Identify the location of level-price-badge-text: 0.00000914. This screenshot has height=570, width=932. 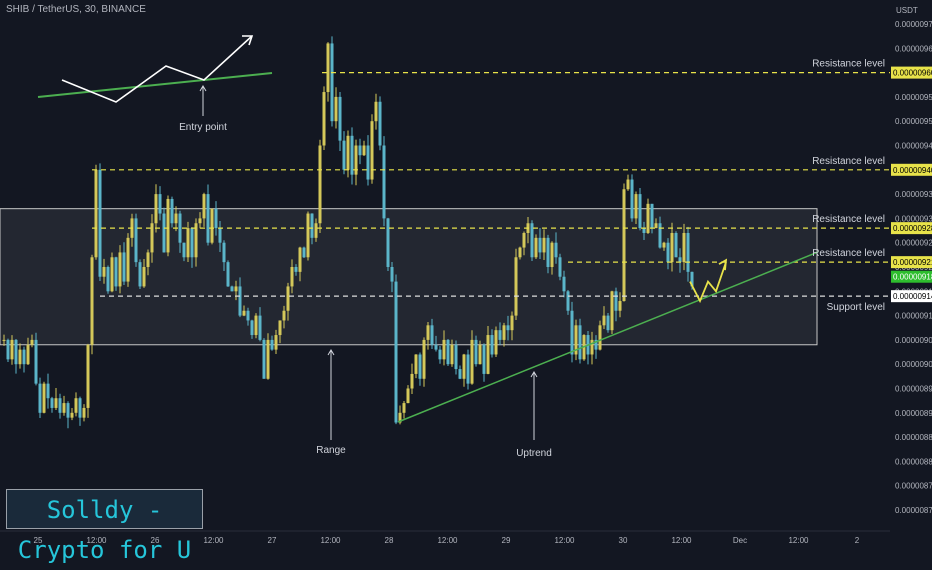
(912, 296).